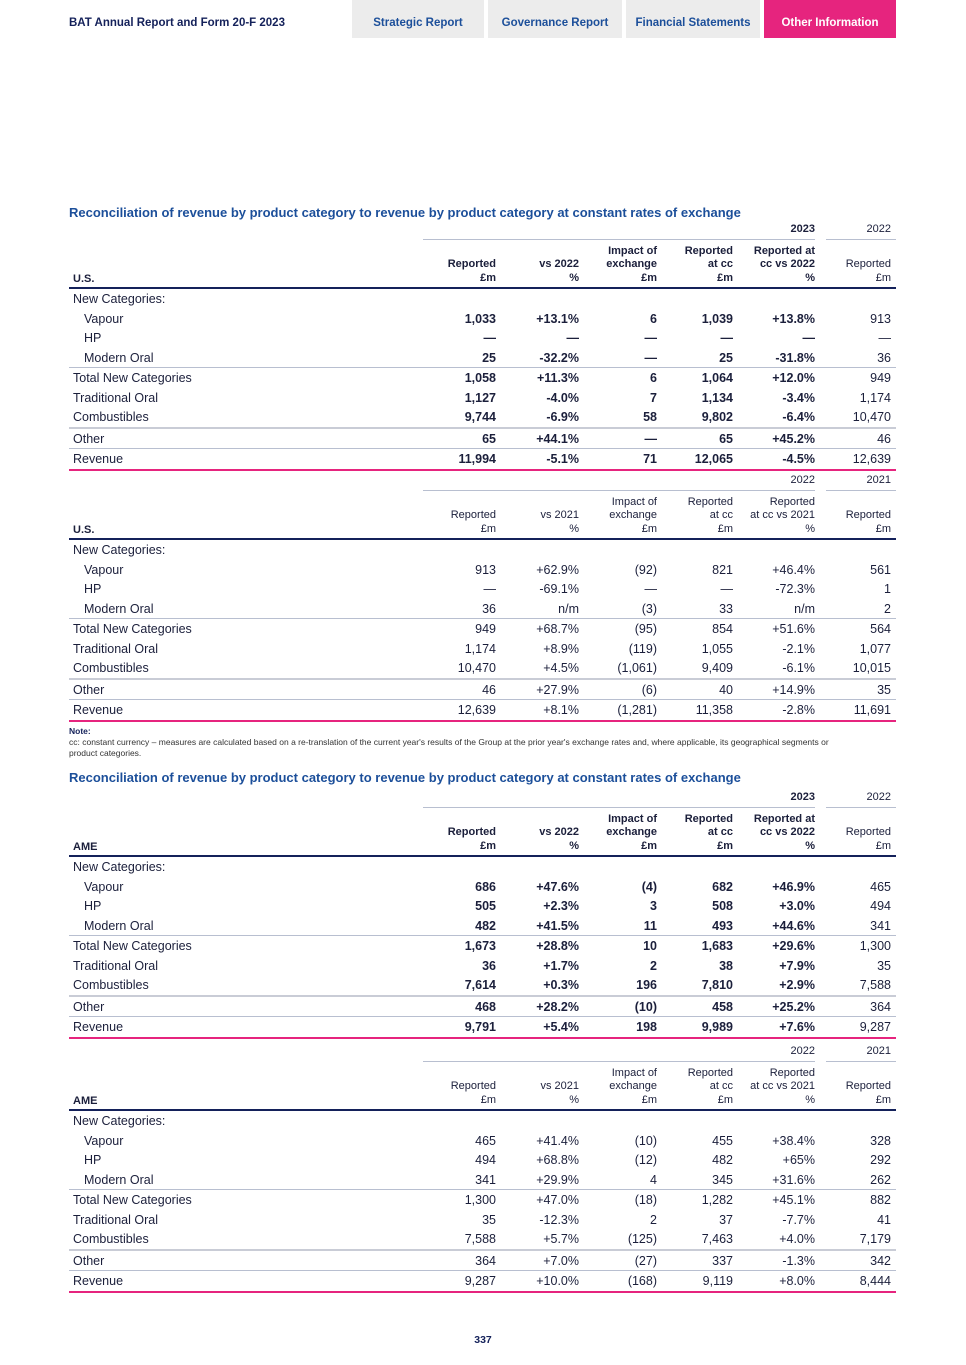 Image resolution: width=966 pixels, height=1365 pixels. What do you see at coordinates (93, 906) in the screenshot?
I see `row-label: HP` at bounding box center [93, 906].